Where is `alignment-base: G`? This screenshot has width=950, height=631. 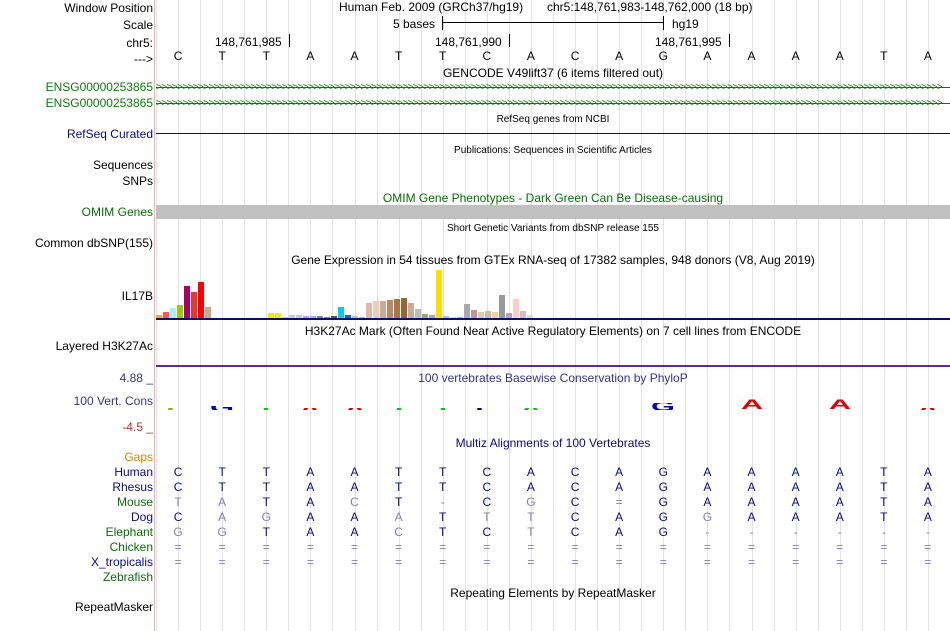 alignment-base: G is located at coordinates (531, 502).